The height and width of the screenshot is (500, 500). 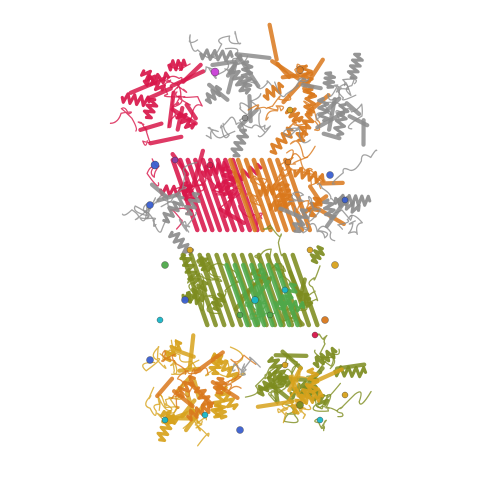 I want to click on domain-upper-middle-crimson, so click(x=204, y=190).